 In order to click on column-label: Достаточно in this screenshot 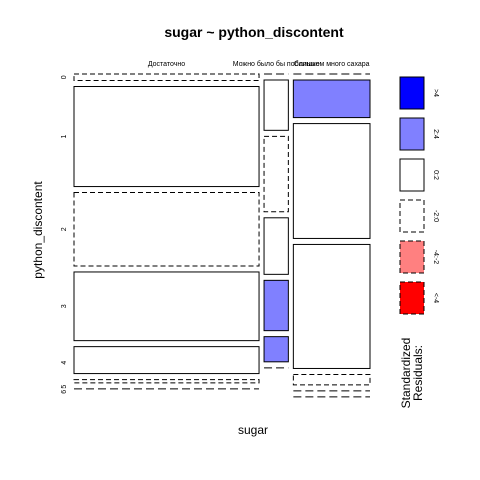, I will do `click(166, 64)`.